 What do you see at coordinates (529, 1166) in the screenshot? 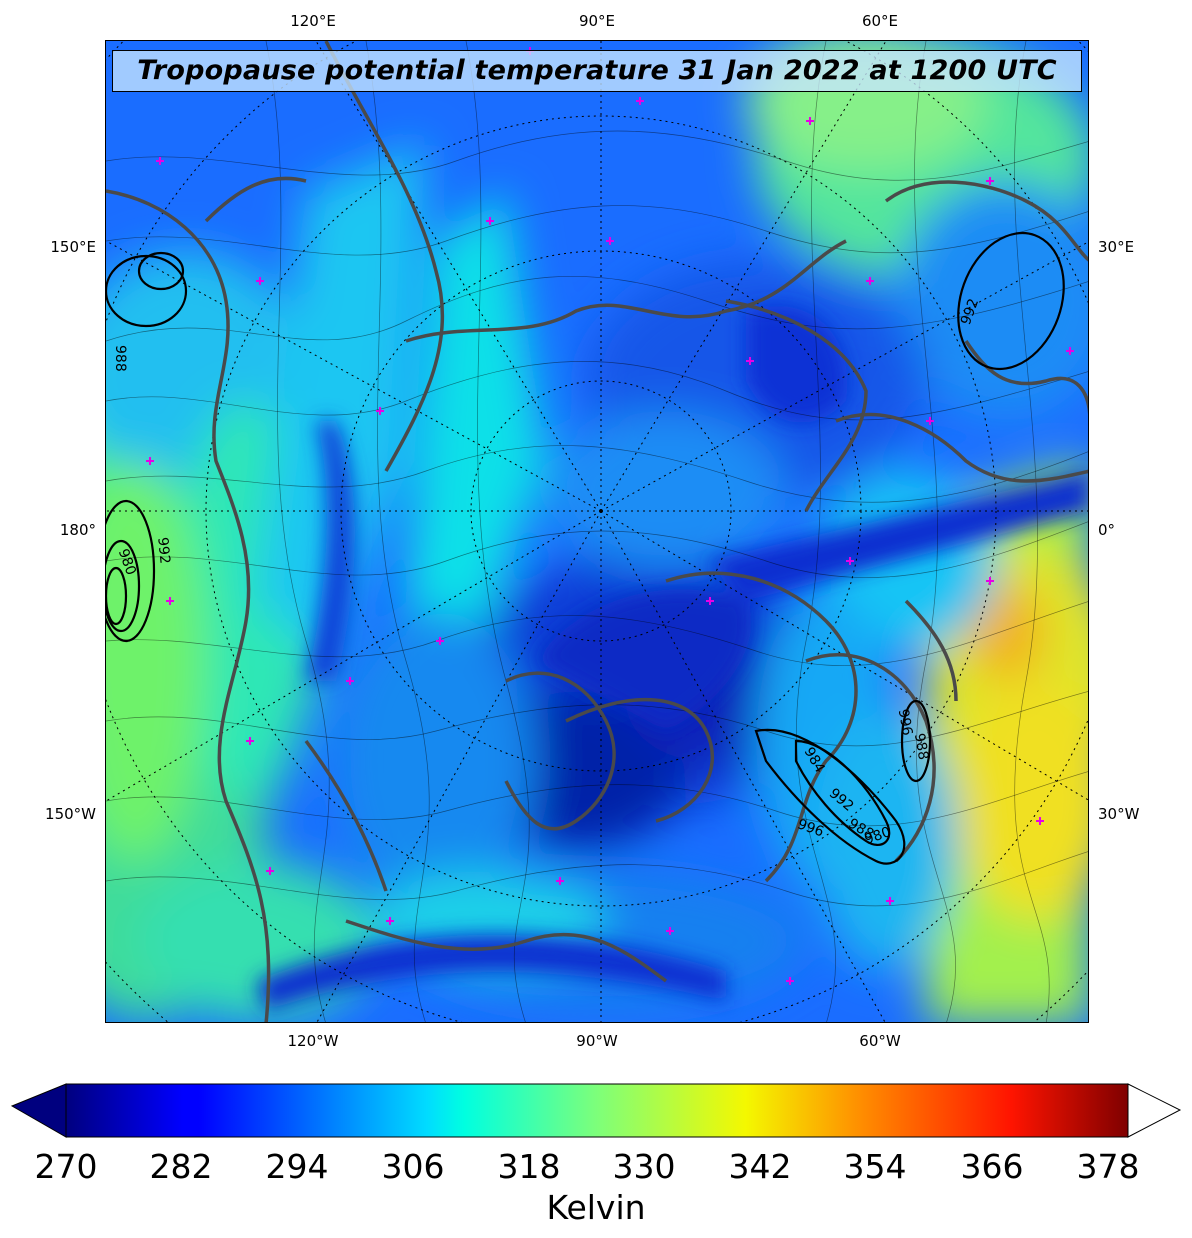
I see `colorbar-tick: 318` at bounding box center [529, 1166].